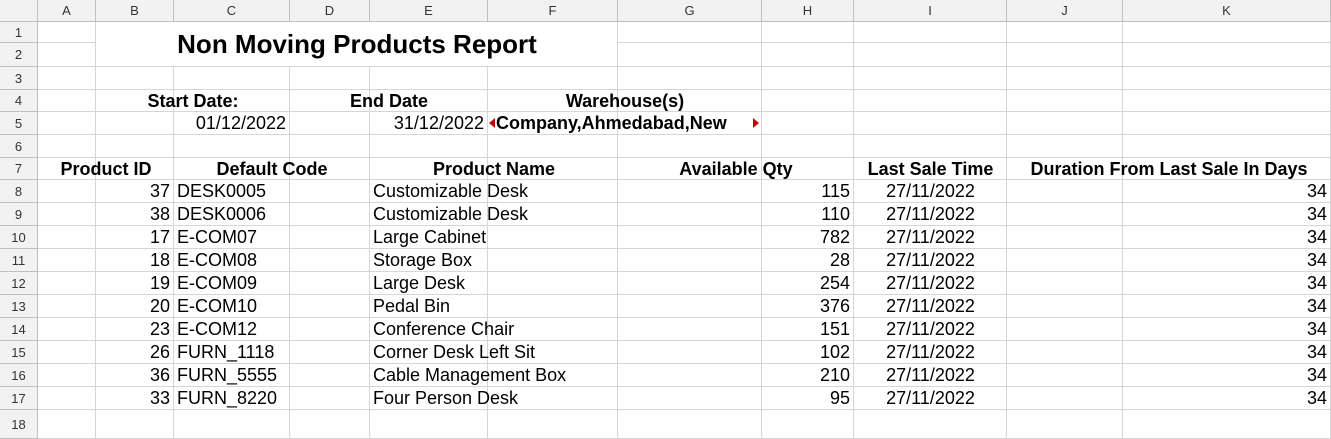 The image size is (1331, 439). I want to click on cell-product-name: Storage Box, so click(423, 260).